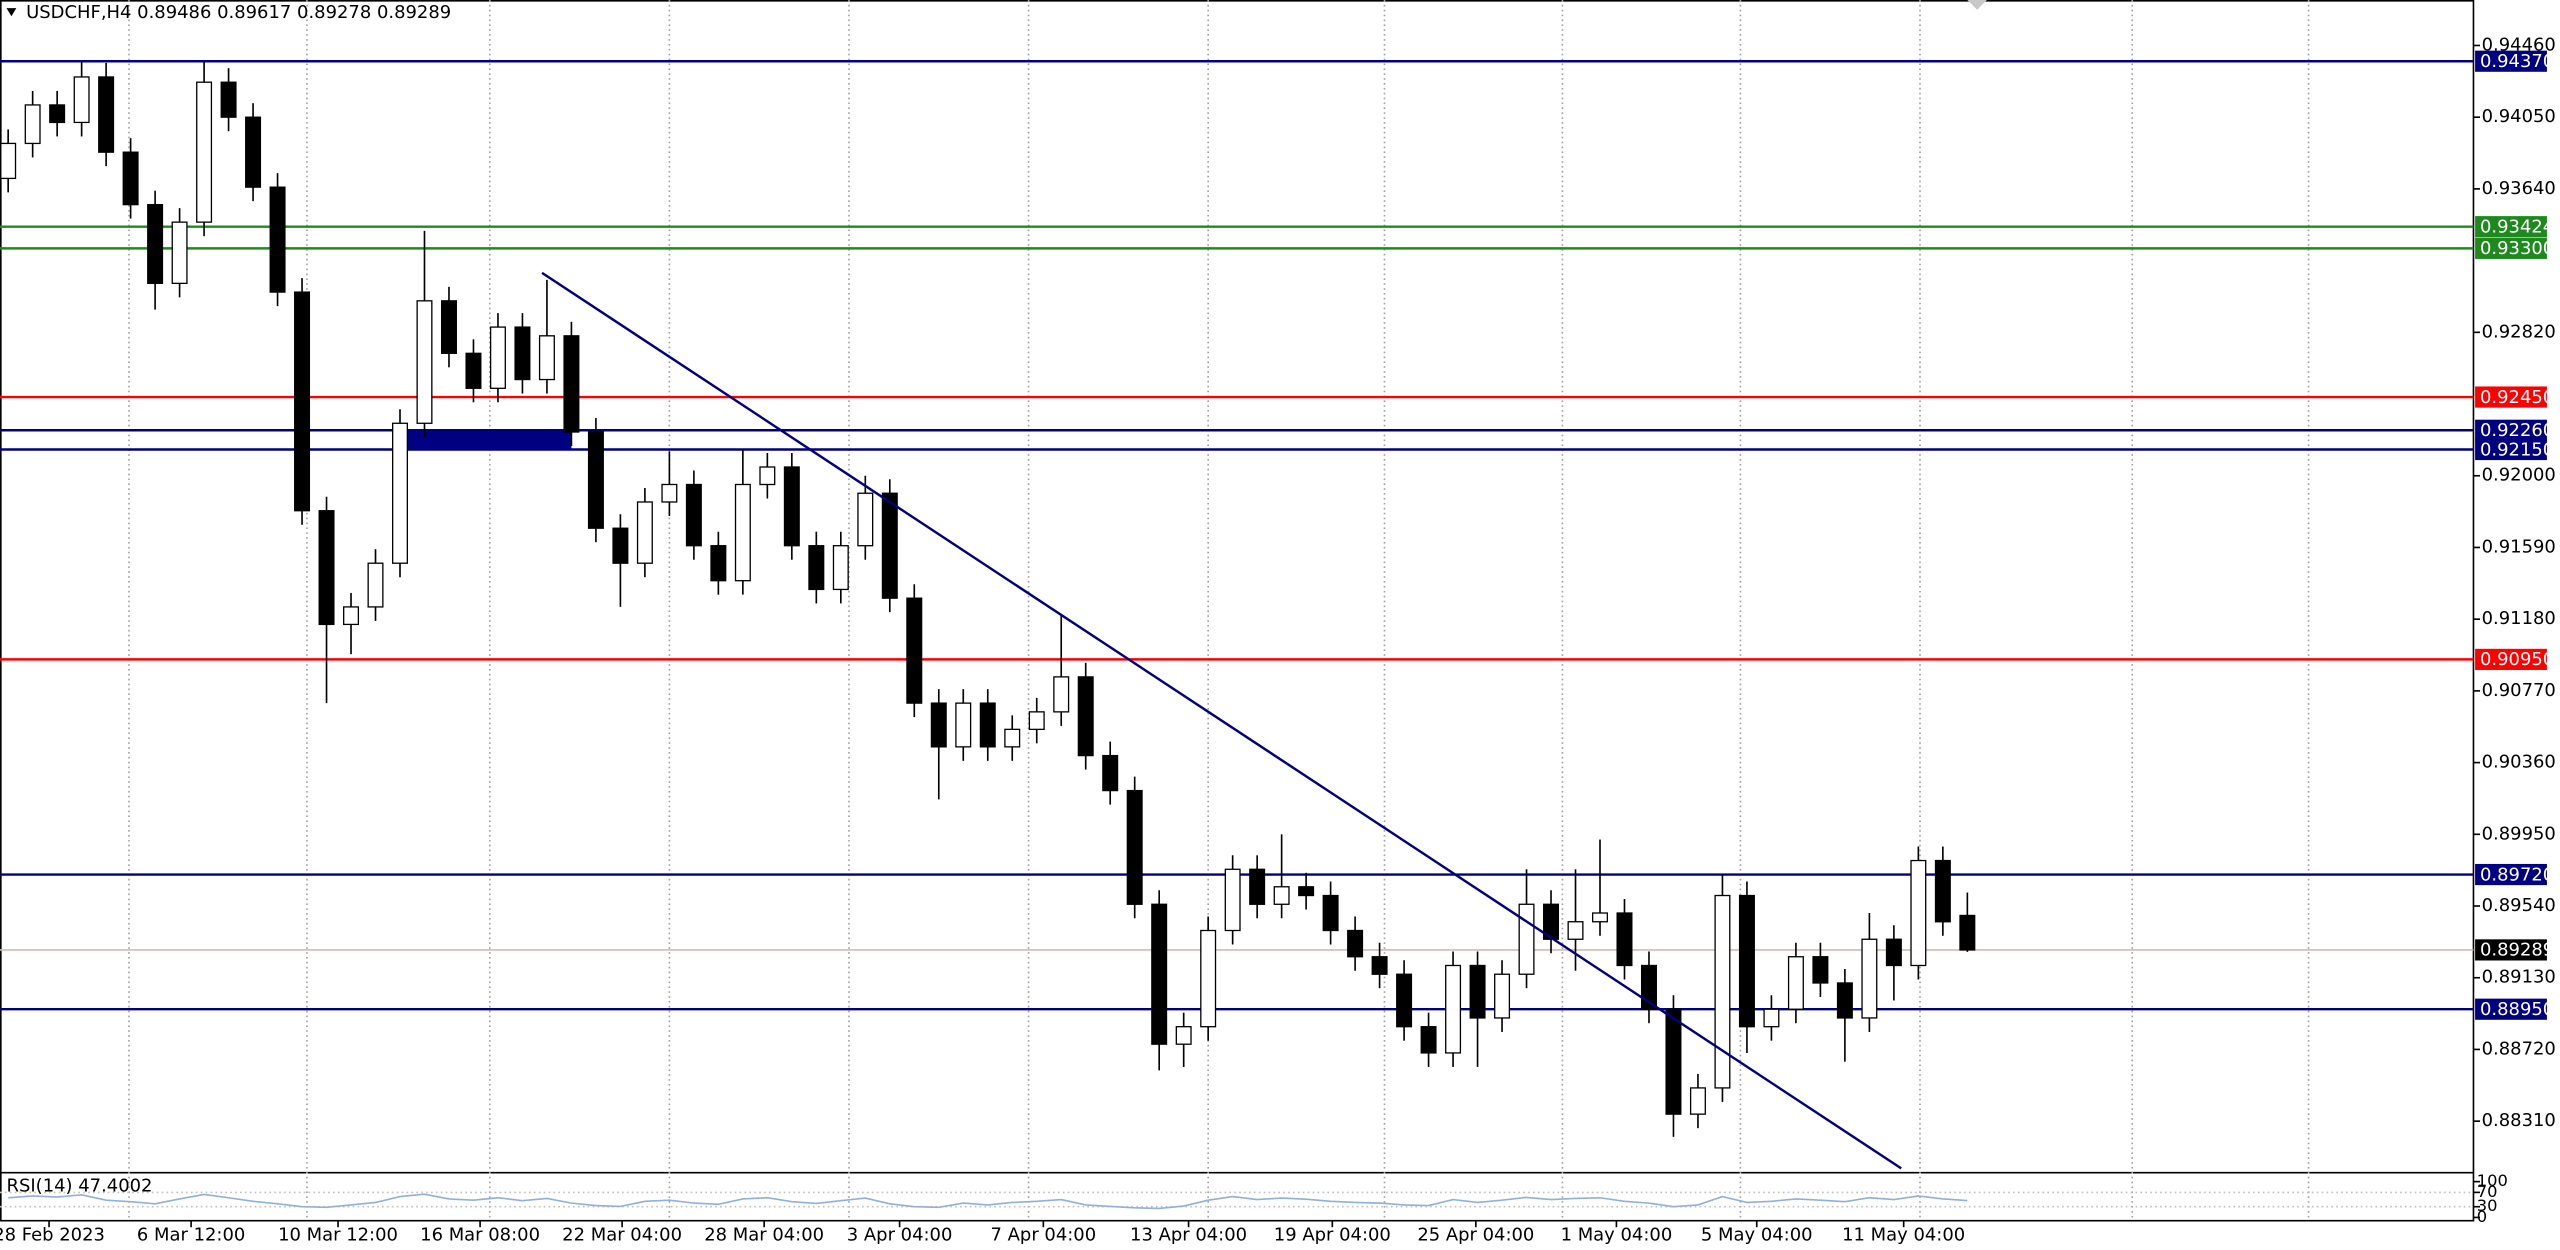 The image size is (2560, 1250). Describe the element at coordinates (191, 1234) in the screenshot. I see `x-tick-label: 6 Mar 12:00` at that location.